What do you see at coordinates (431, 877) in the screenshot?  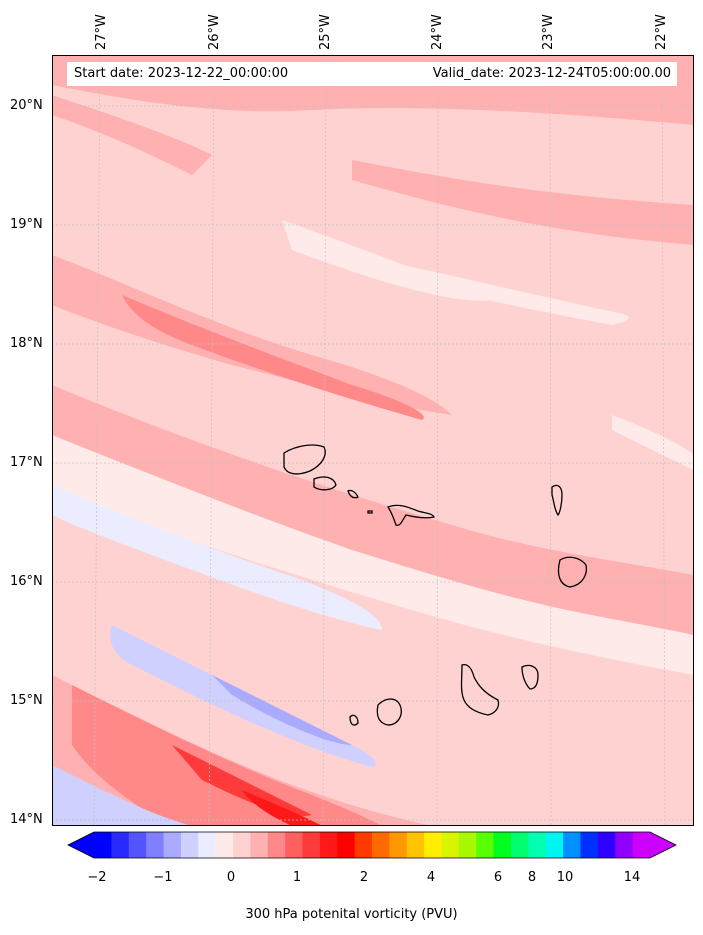 I see `colorbar-tick-label: 4` at bounding box center [431, 877].